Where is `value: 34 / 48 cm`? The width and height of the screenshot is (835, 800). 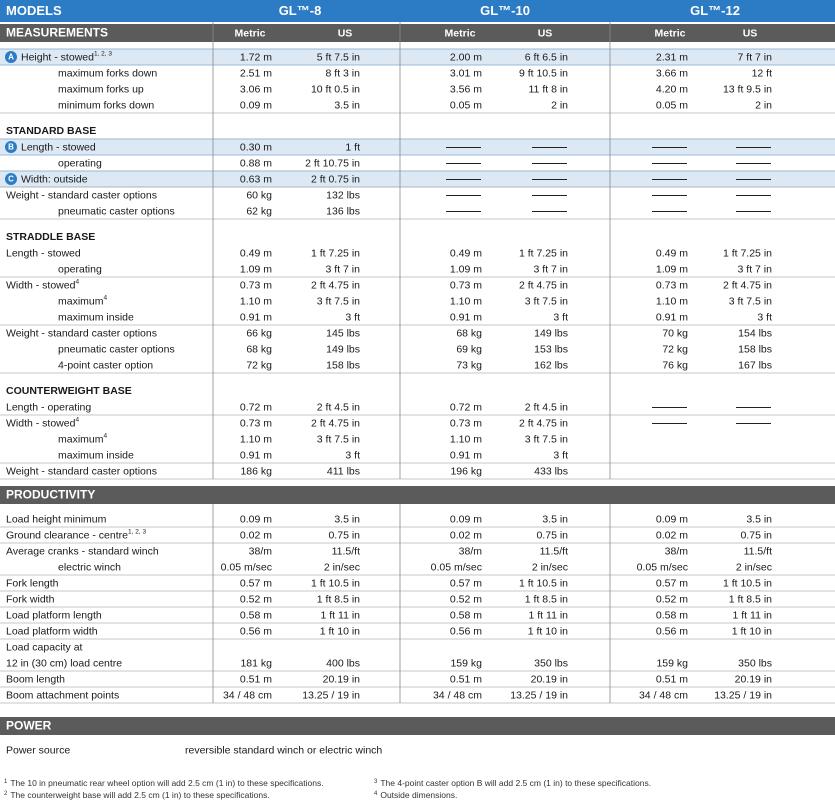
value: 34 / 48 cm is located at coordinates (457, 695).